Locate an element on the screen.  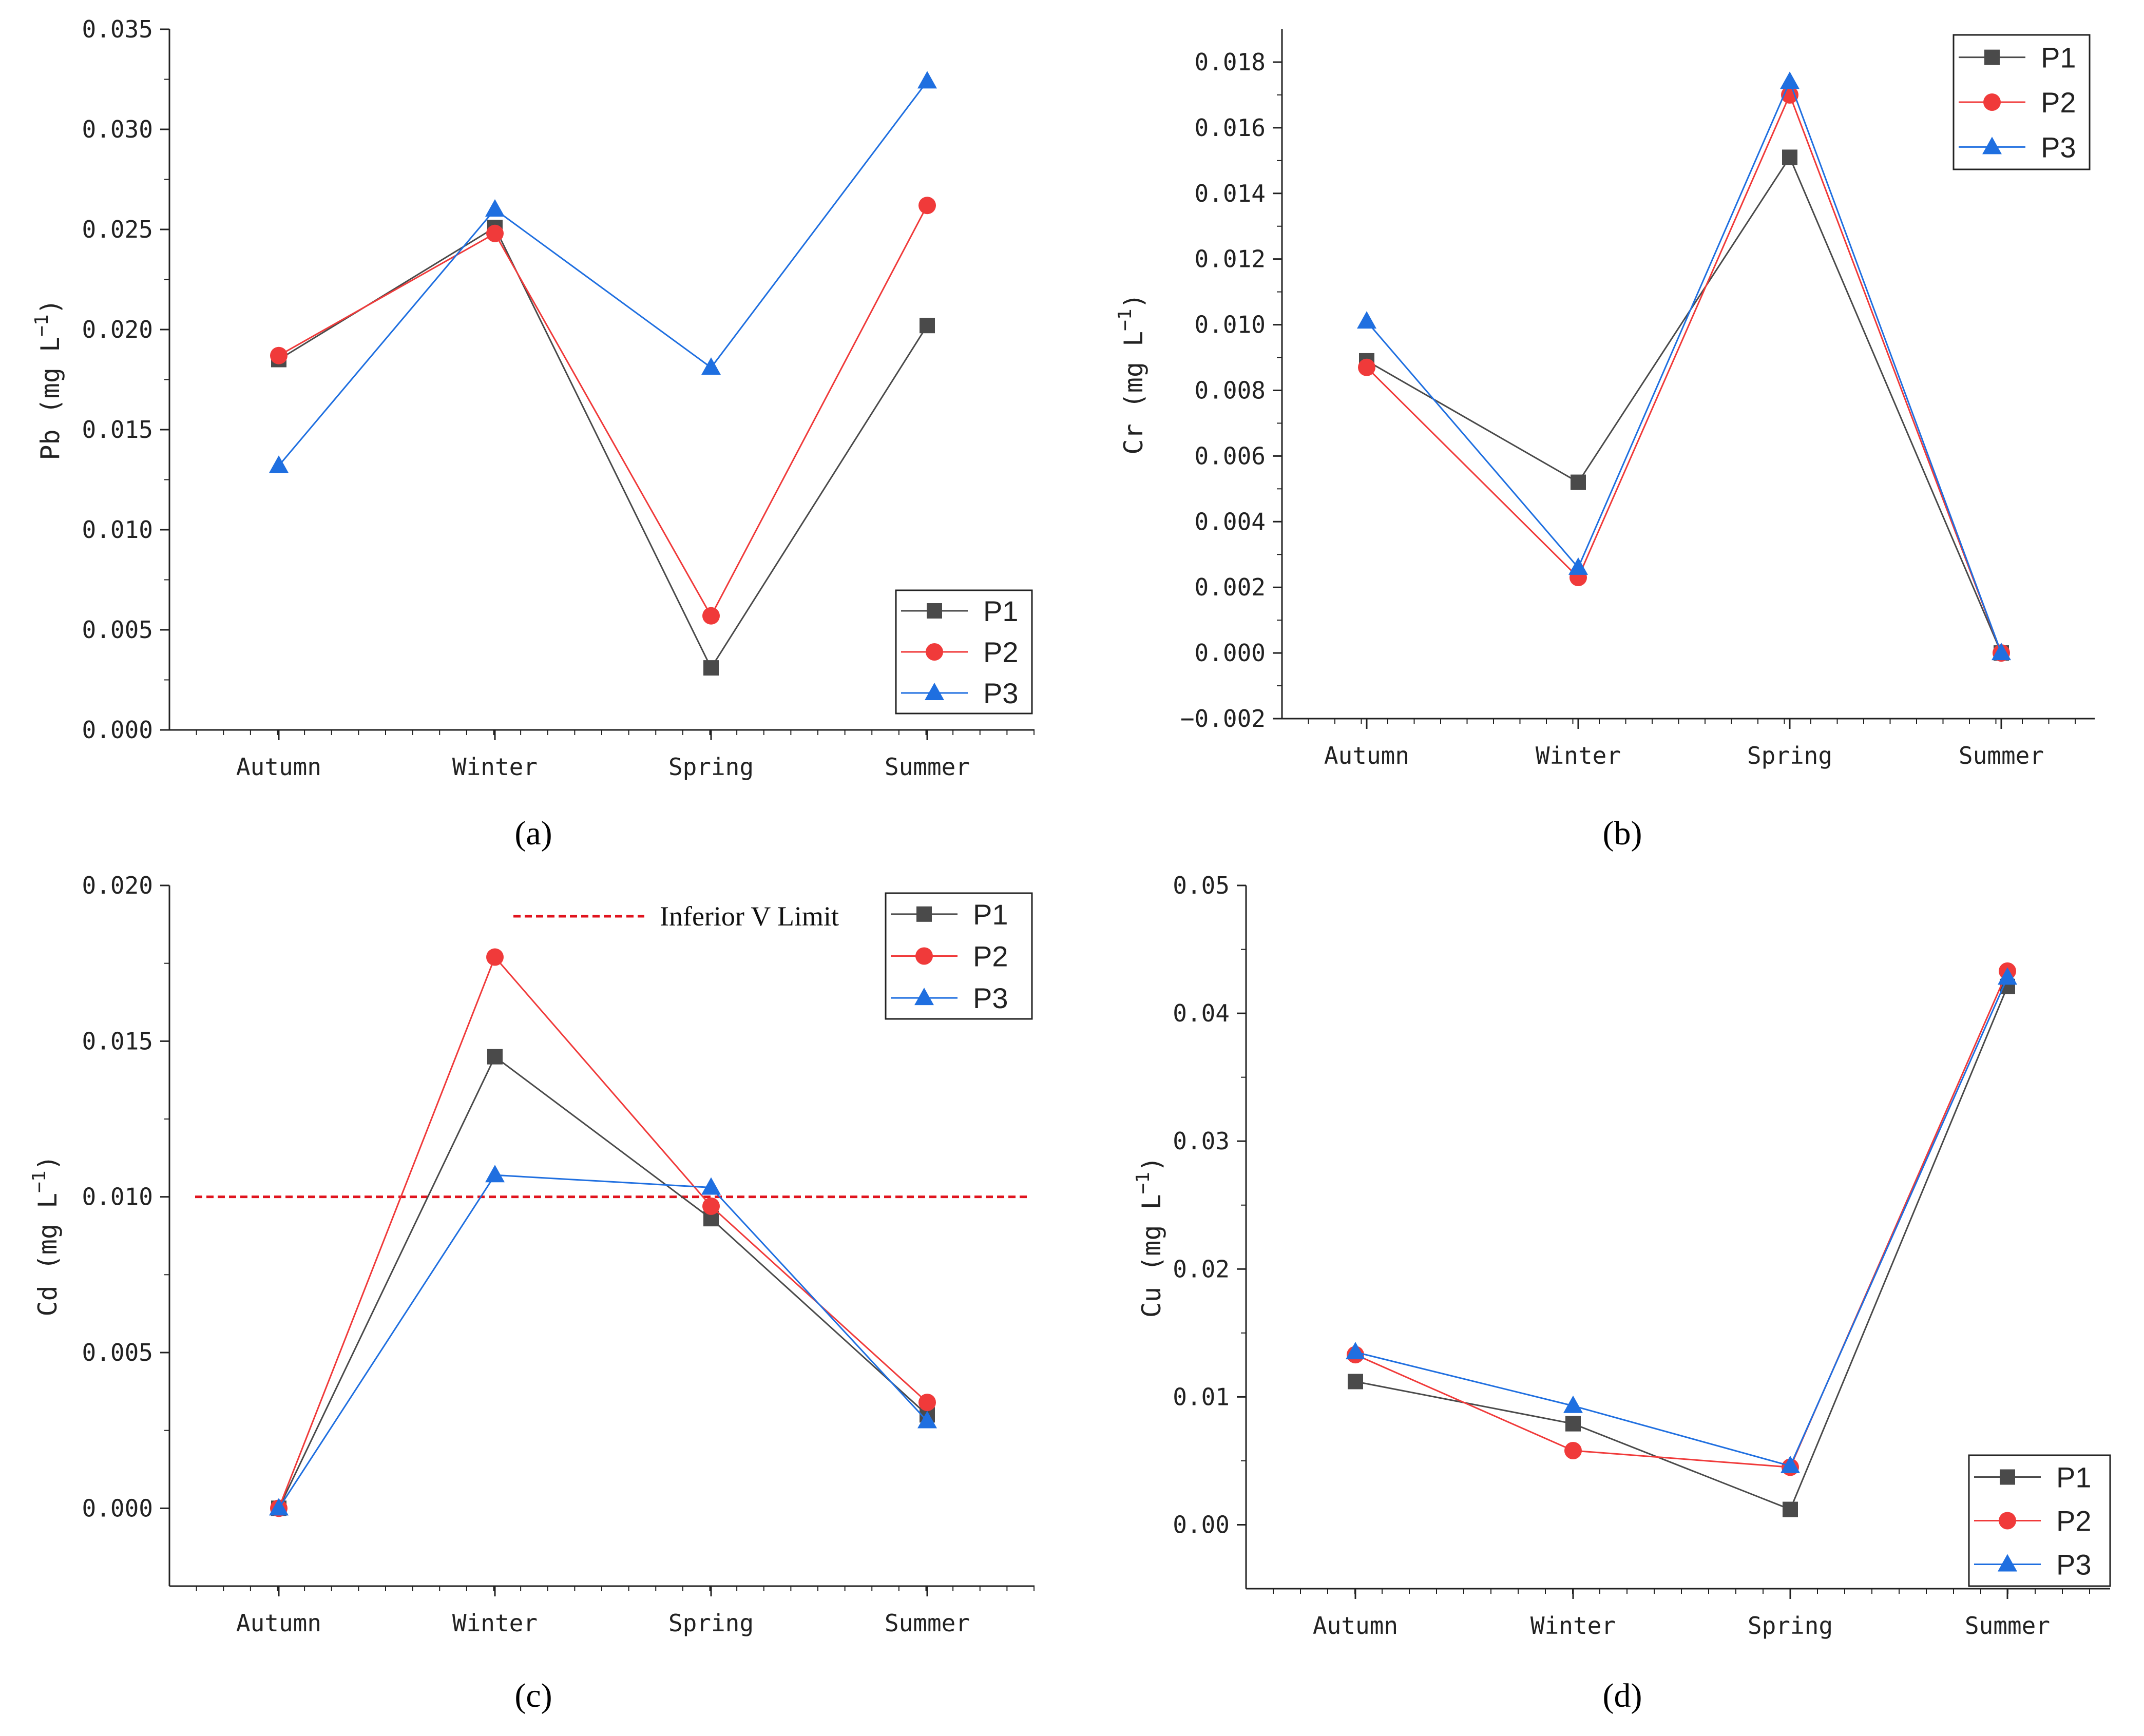
y-tick-label: 0.05 is located at coordinates (1201, 885).